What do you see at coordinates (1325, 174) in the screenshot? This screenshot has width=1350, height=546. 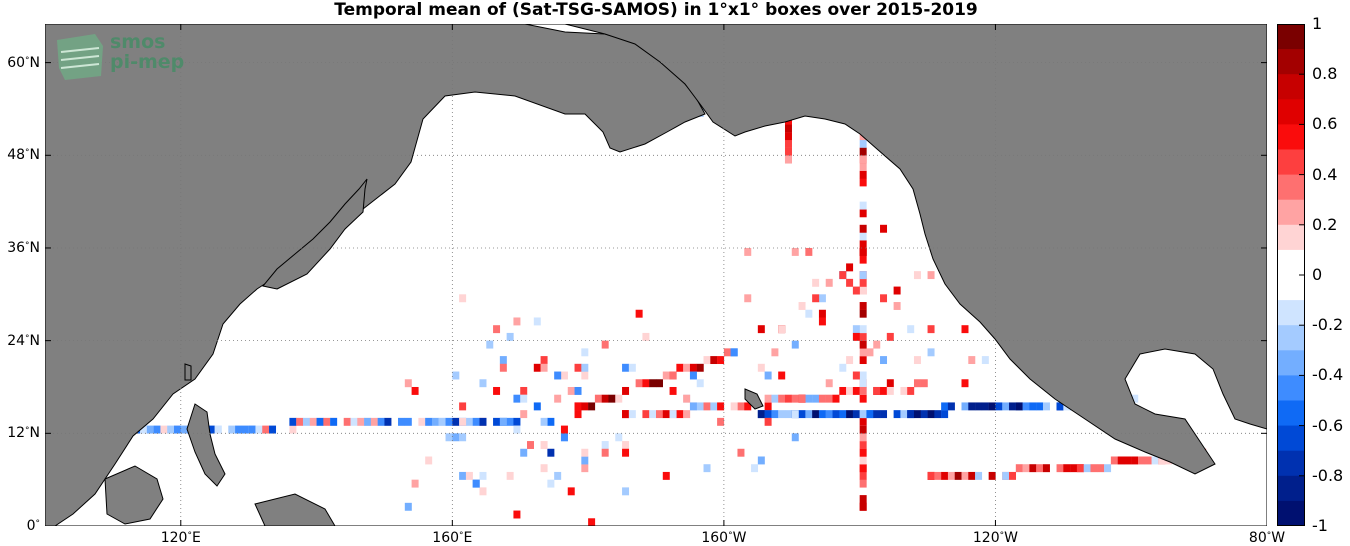 I see `colorbar-tick-label: 0.4` at bounding box center [1325, 174].